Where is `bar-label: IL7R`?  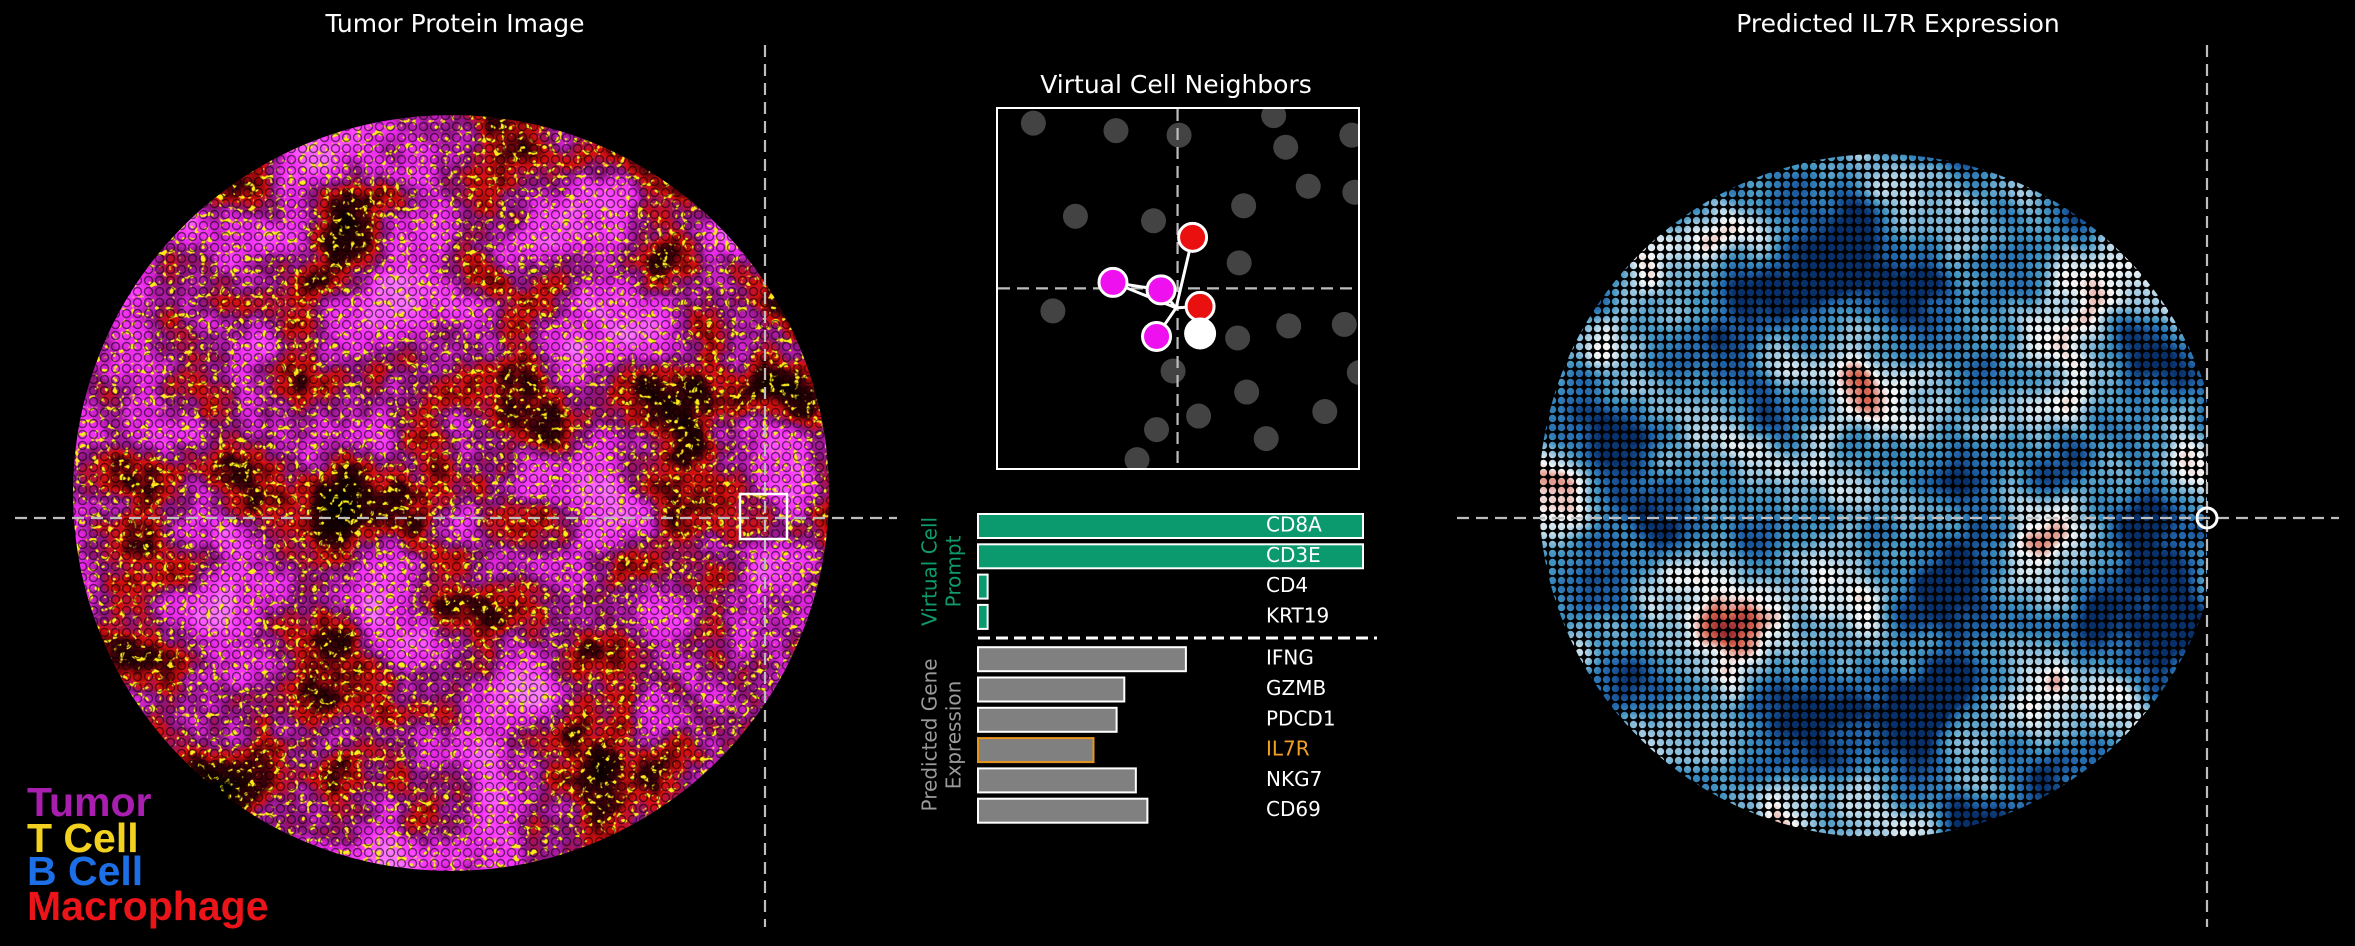 bar-label: IL7R is located at coordinates (1288, 749).